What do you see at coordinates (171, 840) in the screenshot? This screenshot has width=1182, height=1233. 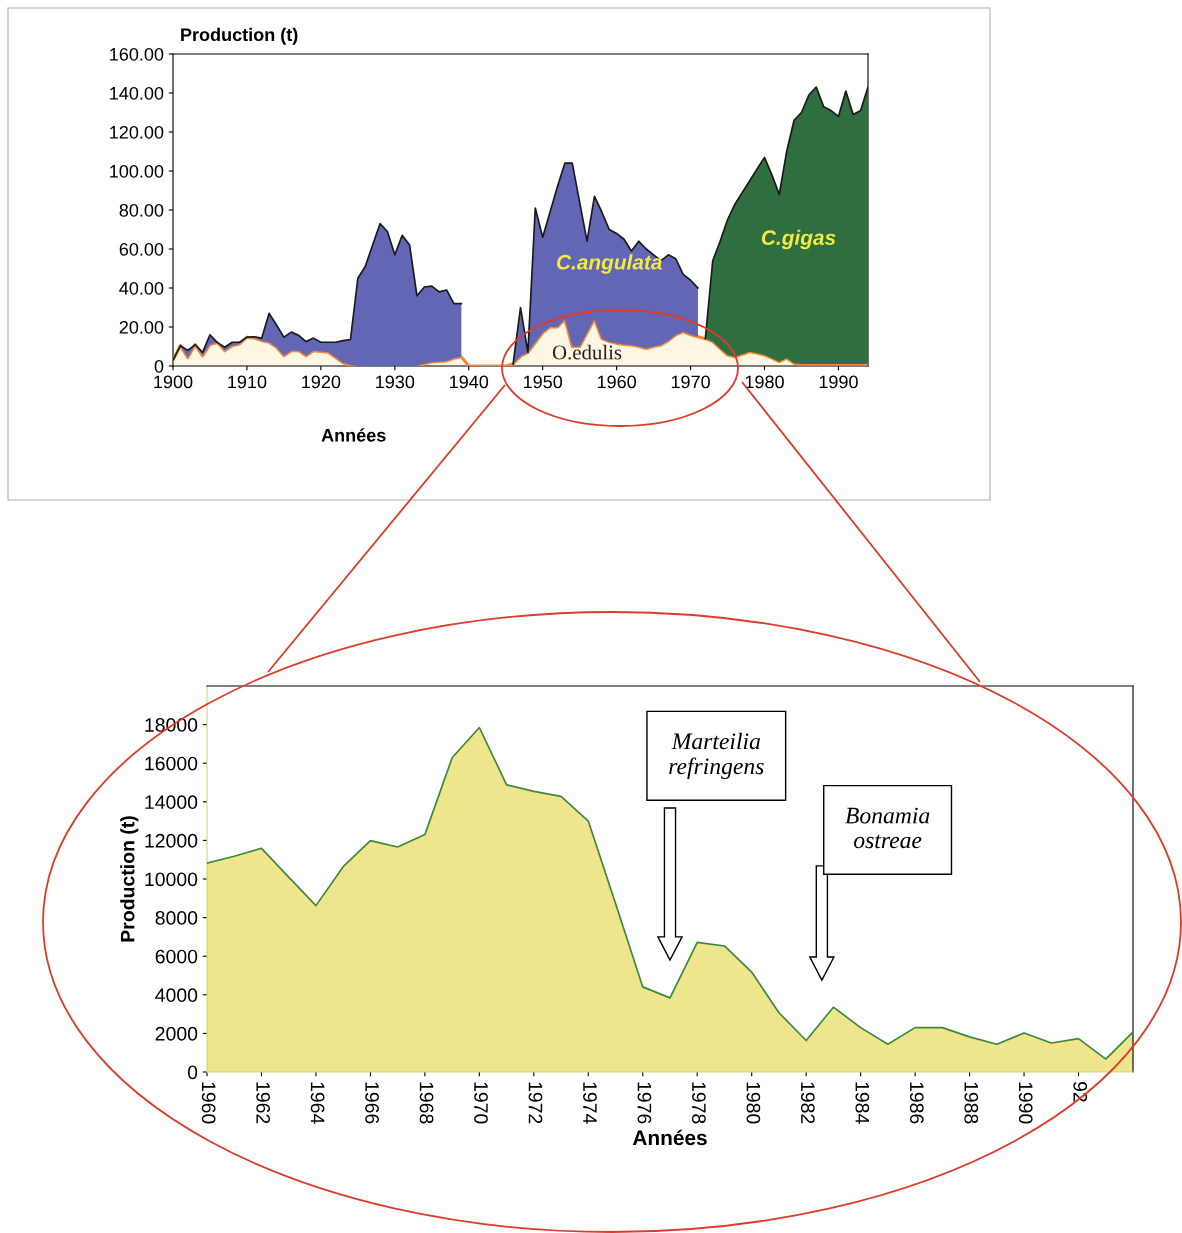 I see `y-tick-label: 12000` at bounding box center [171, 840].